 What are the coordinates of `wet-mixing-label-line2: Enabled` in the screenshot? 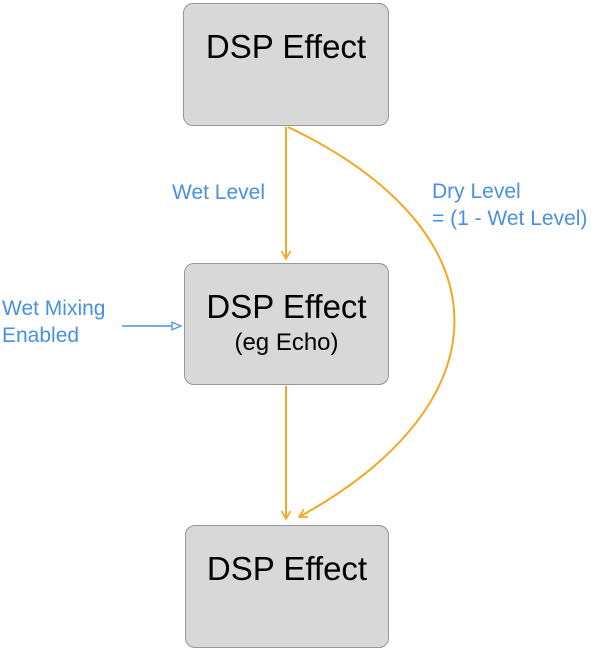 It's located at (41, 335).